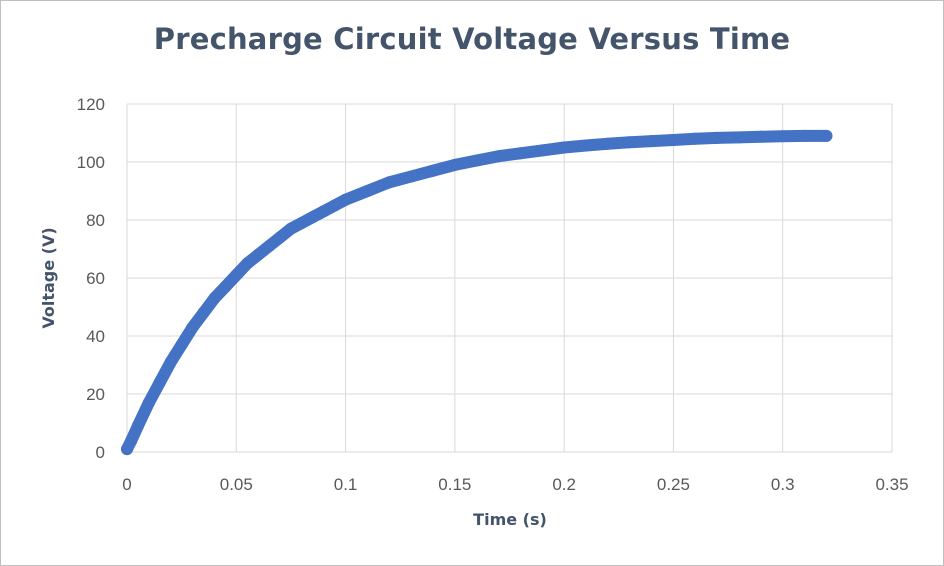 The width and height of the screenshot is (944, 566). I want to click on x-tick-label: 0.3, so click(783, 484).